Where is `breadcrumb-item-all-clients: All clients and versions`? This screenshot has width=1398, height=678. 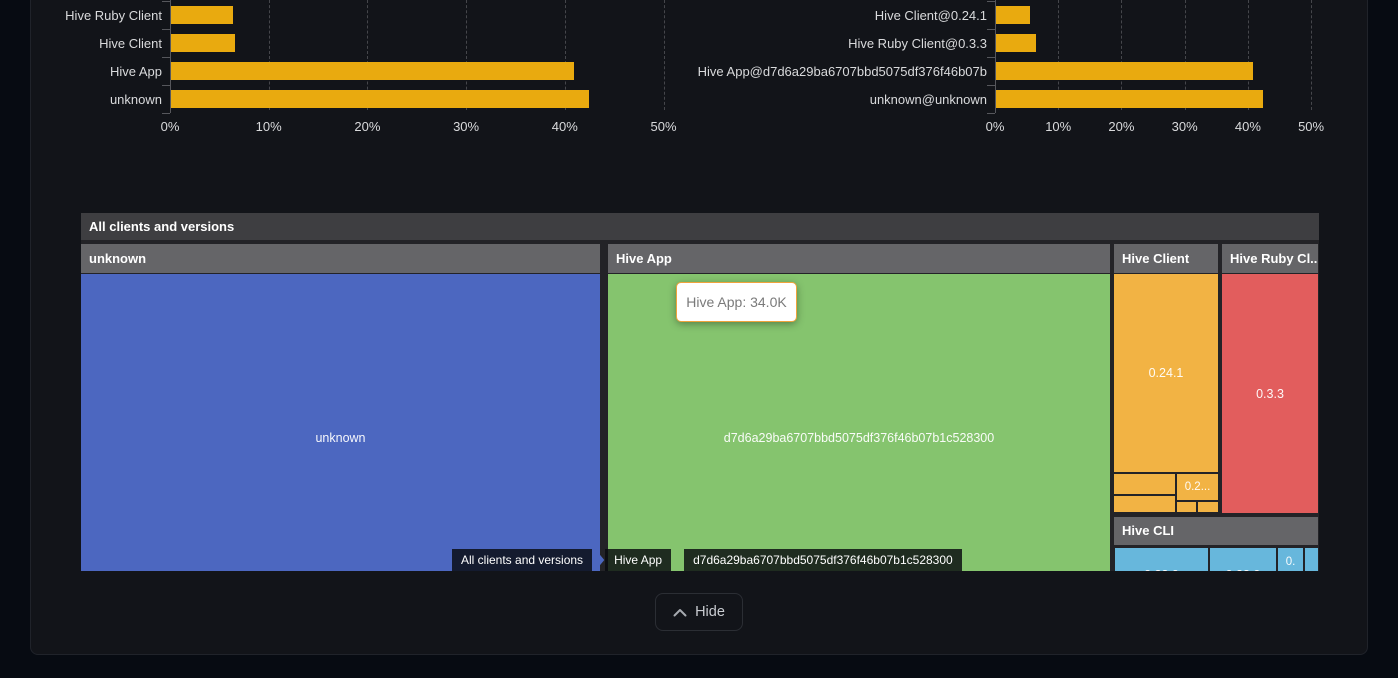 breadcrumb-item-all-clients: All clients and versions is located at coordinates (522, 560).